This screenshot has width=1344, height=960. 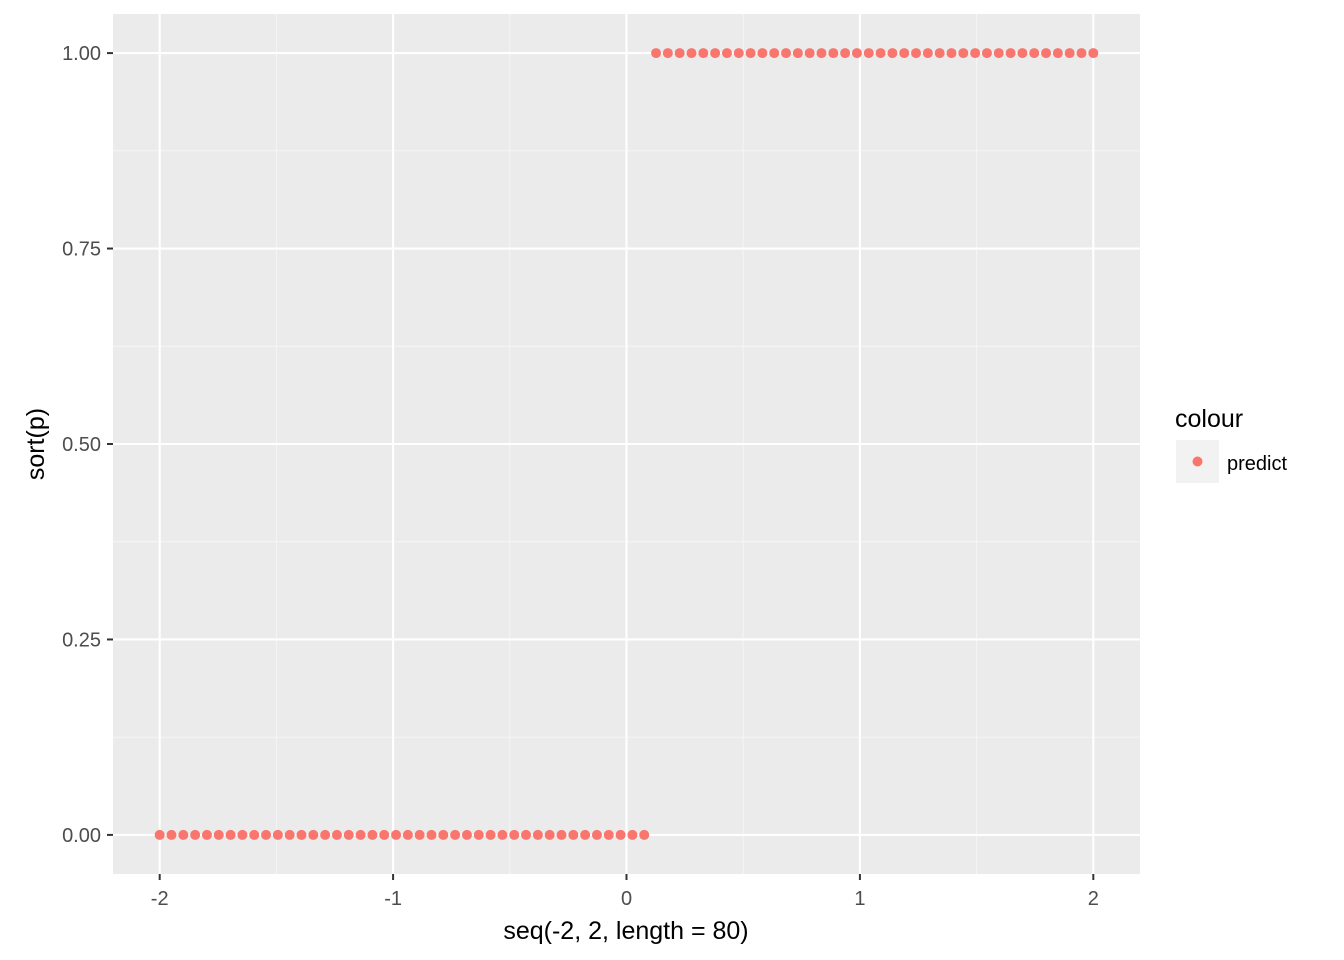 I want to click on x-axis-ticks: -2 -1 0 1 2, so click(x=625, y=892).